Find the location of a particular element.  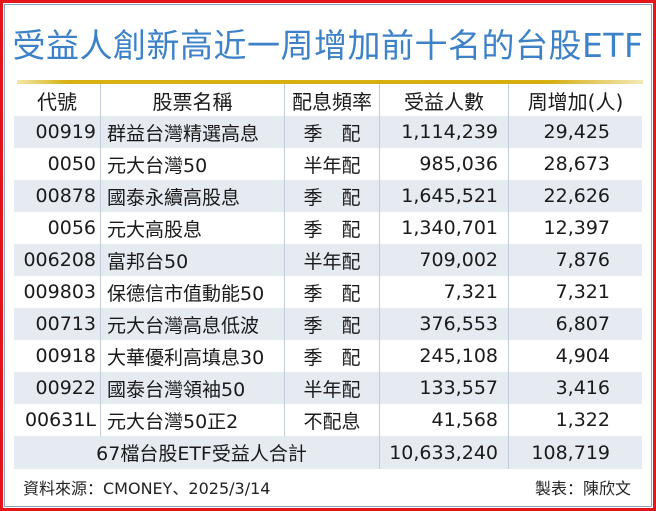

cell-increase: 12,397 is located at coordinates (575, 228).